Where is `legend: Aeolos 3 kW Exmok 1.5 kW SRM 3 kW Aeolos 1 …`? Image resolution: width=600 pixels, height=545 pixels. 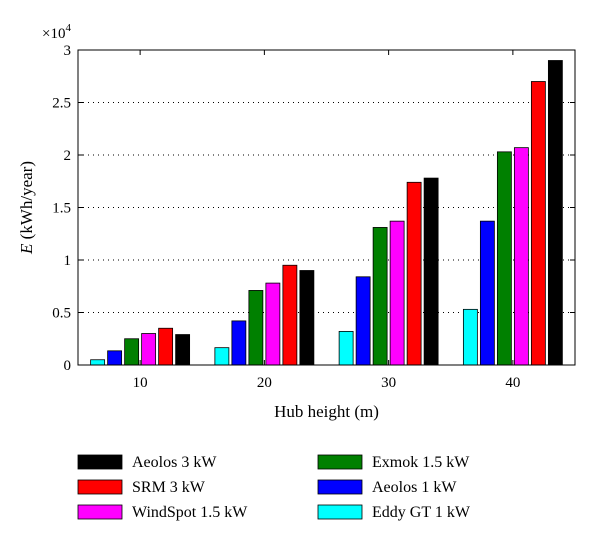 legend: Aeolos 3 kW Exmok 1.5 kW SRM 3 kW Aeolos 1 … is located at coordinates (274, 487).